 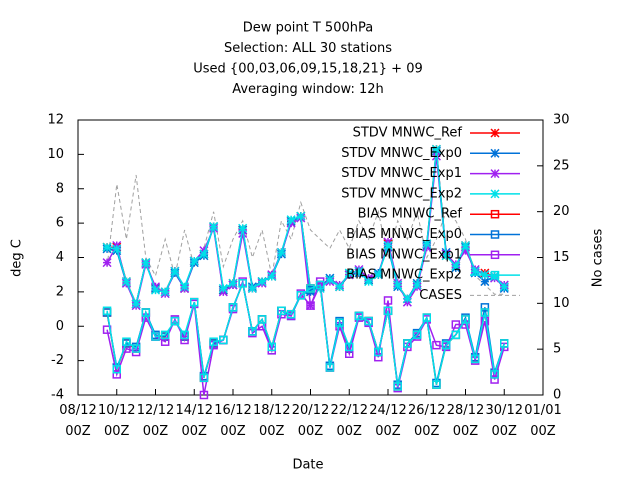 I want to click on y-tick-label: -2, so click(x=57, y=360).